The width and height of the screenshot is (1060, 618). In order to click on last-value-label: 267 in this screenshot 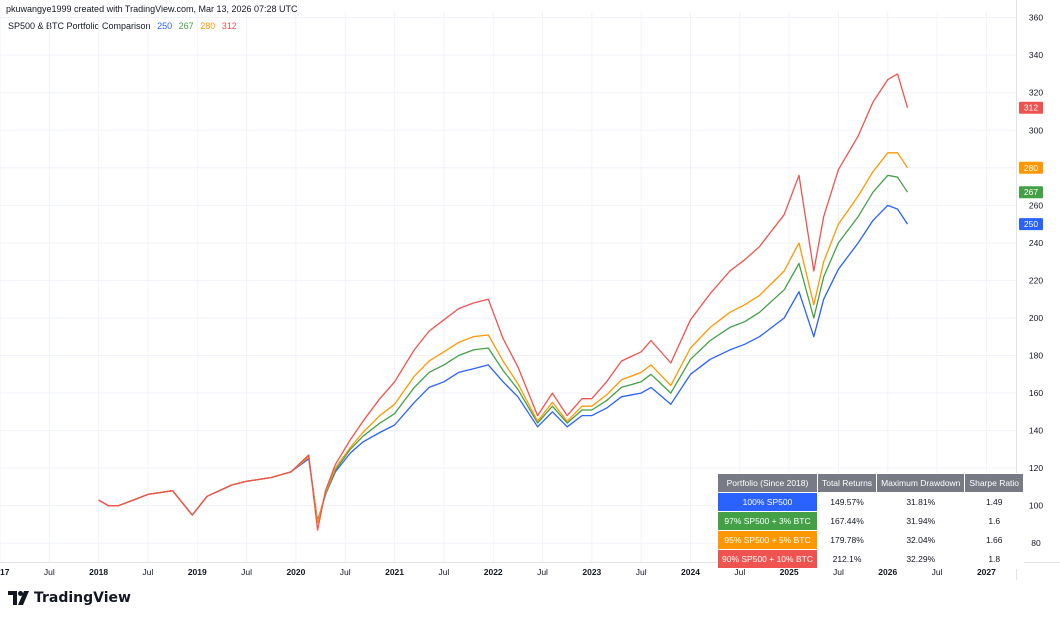, I will do `click(1031, 192)`.